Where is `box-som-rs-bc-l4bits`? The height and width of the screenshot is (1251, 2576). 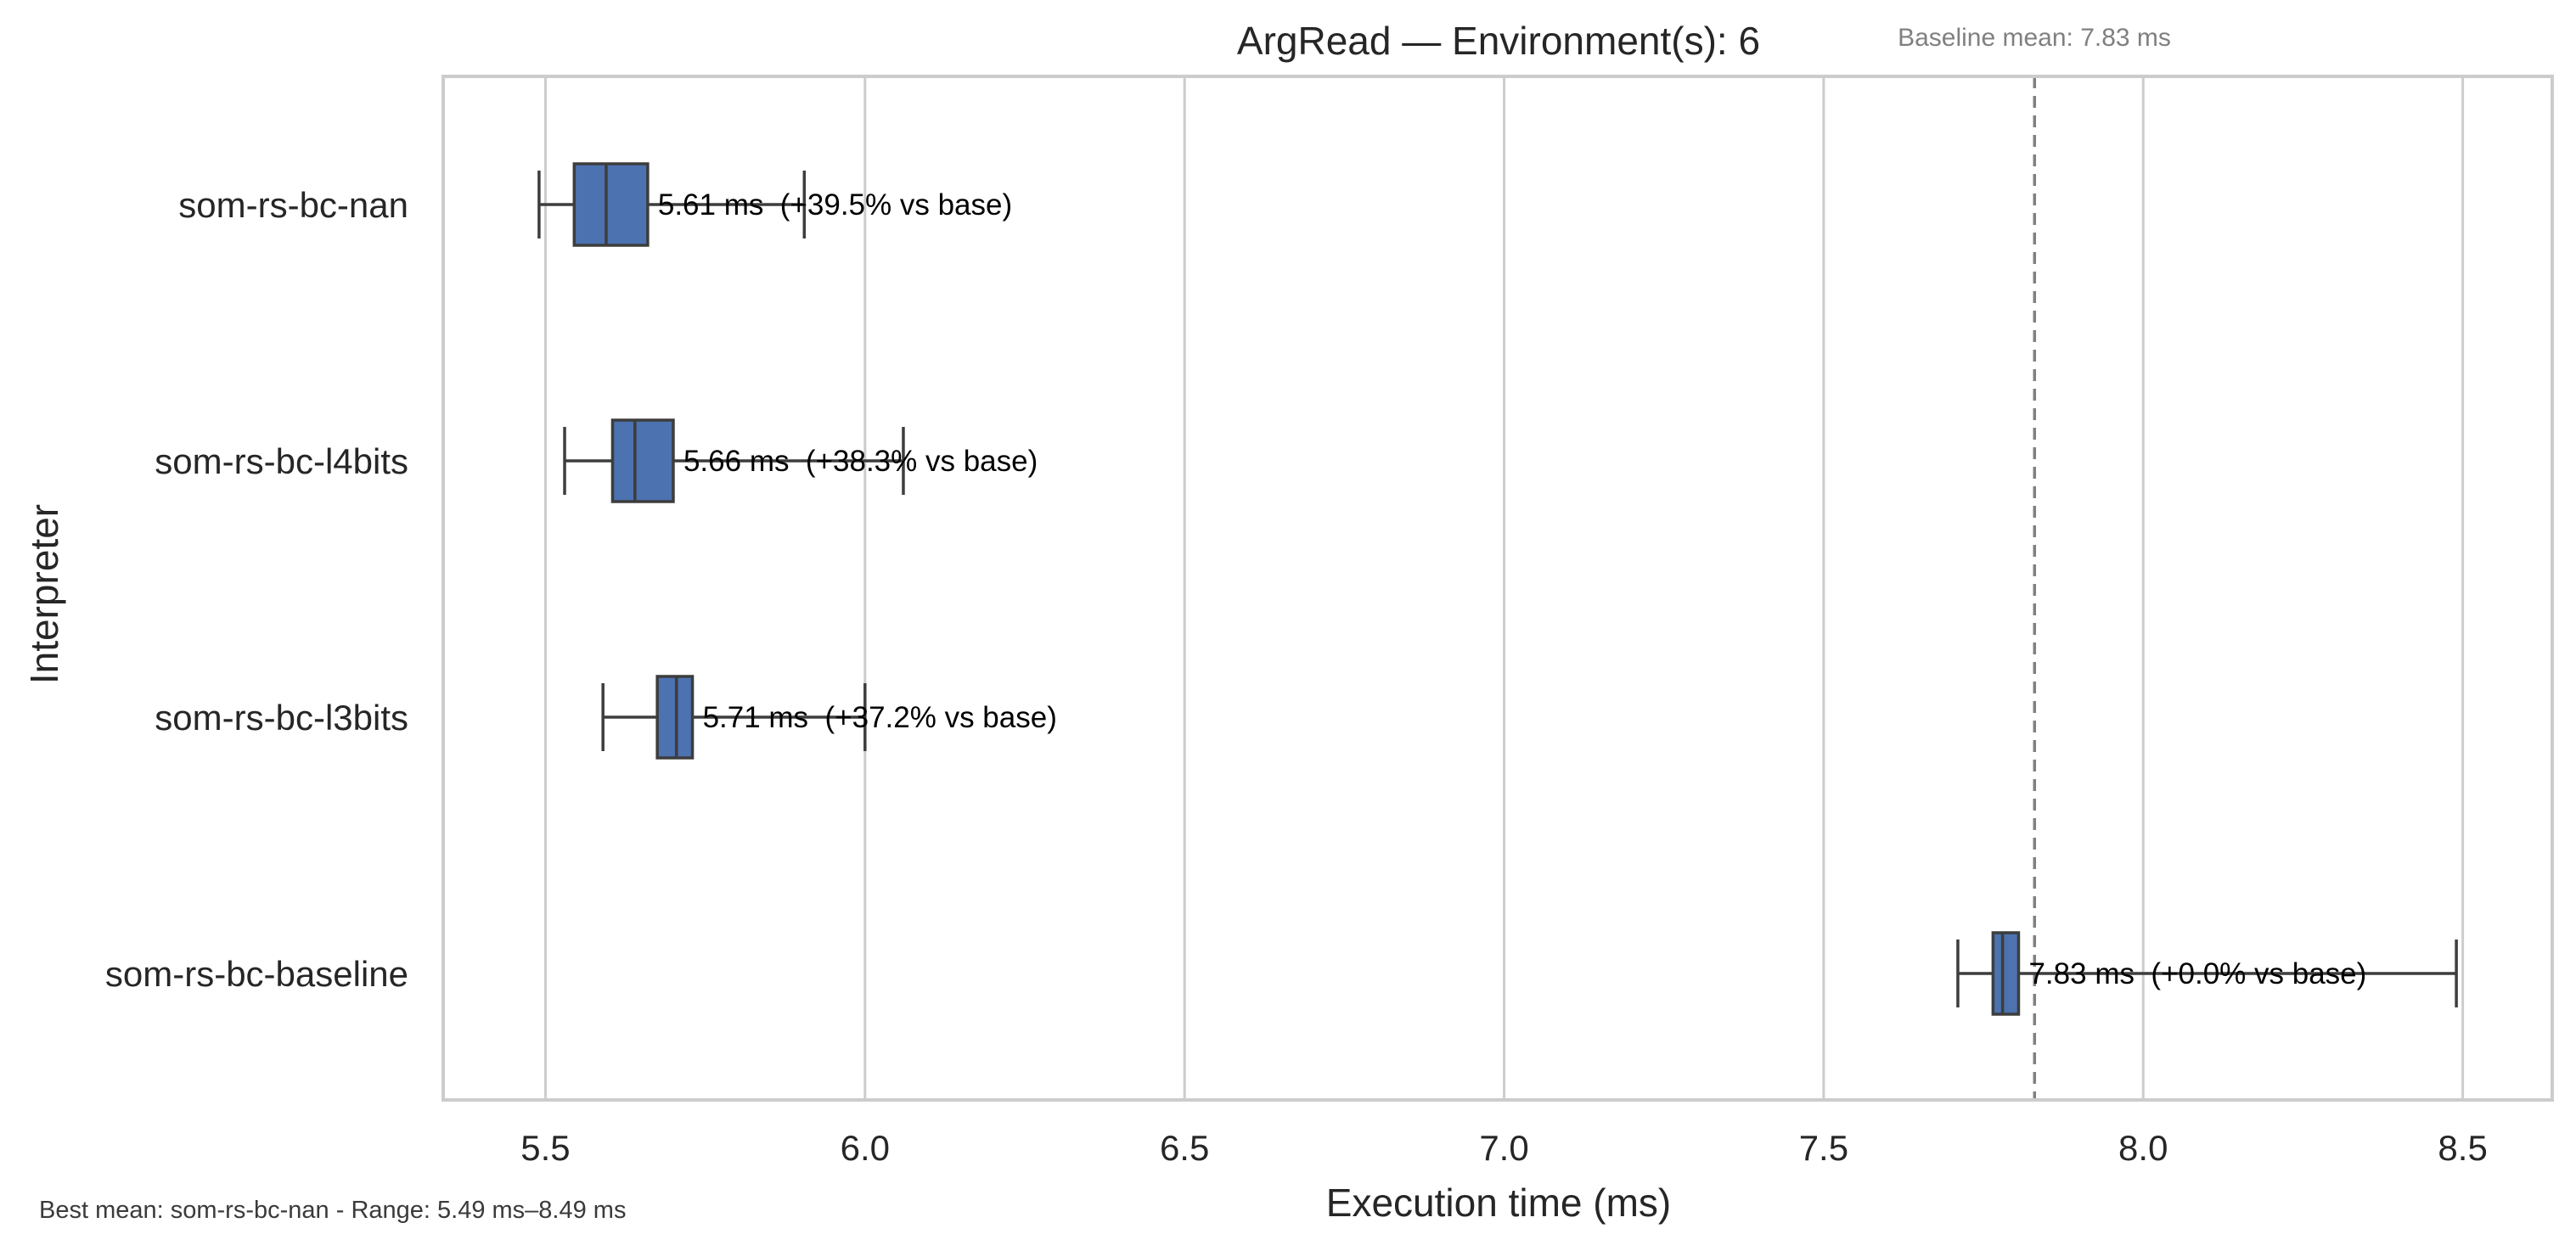
box-som-rs-bc-l4bits is located at coordinates (734, 461).